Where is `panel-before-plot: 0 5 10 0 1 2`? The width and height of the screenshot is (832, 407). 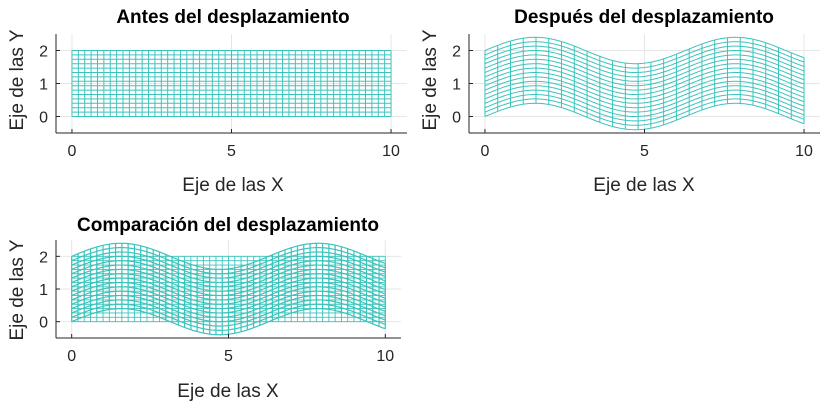 panel-before-plot: 0 5 10 0 1 2 is located at coordinates (223, 97).